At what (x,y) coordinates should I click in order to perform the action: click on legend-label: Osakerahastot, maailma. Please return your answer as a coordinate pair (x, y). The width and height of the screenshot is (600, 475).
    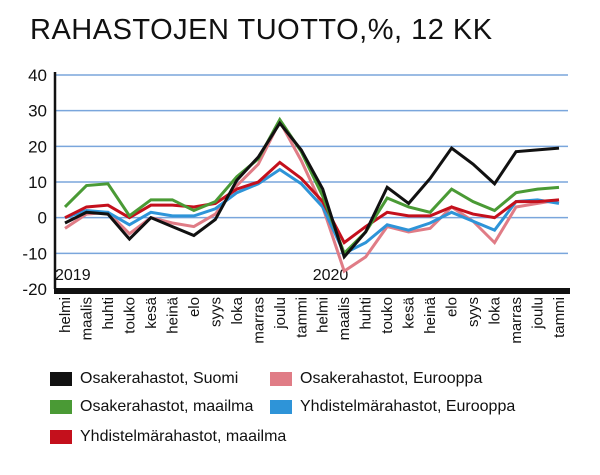
    Looking at the image, I should click on (167, 406).